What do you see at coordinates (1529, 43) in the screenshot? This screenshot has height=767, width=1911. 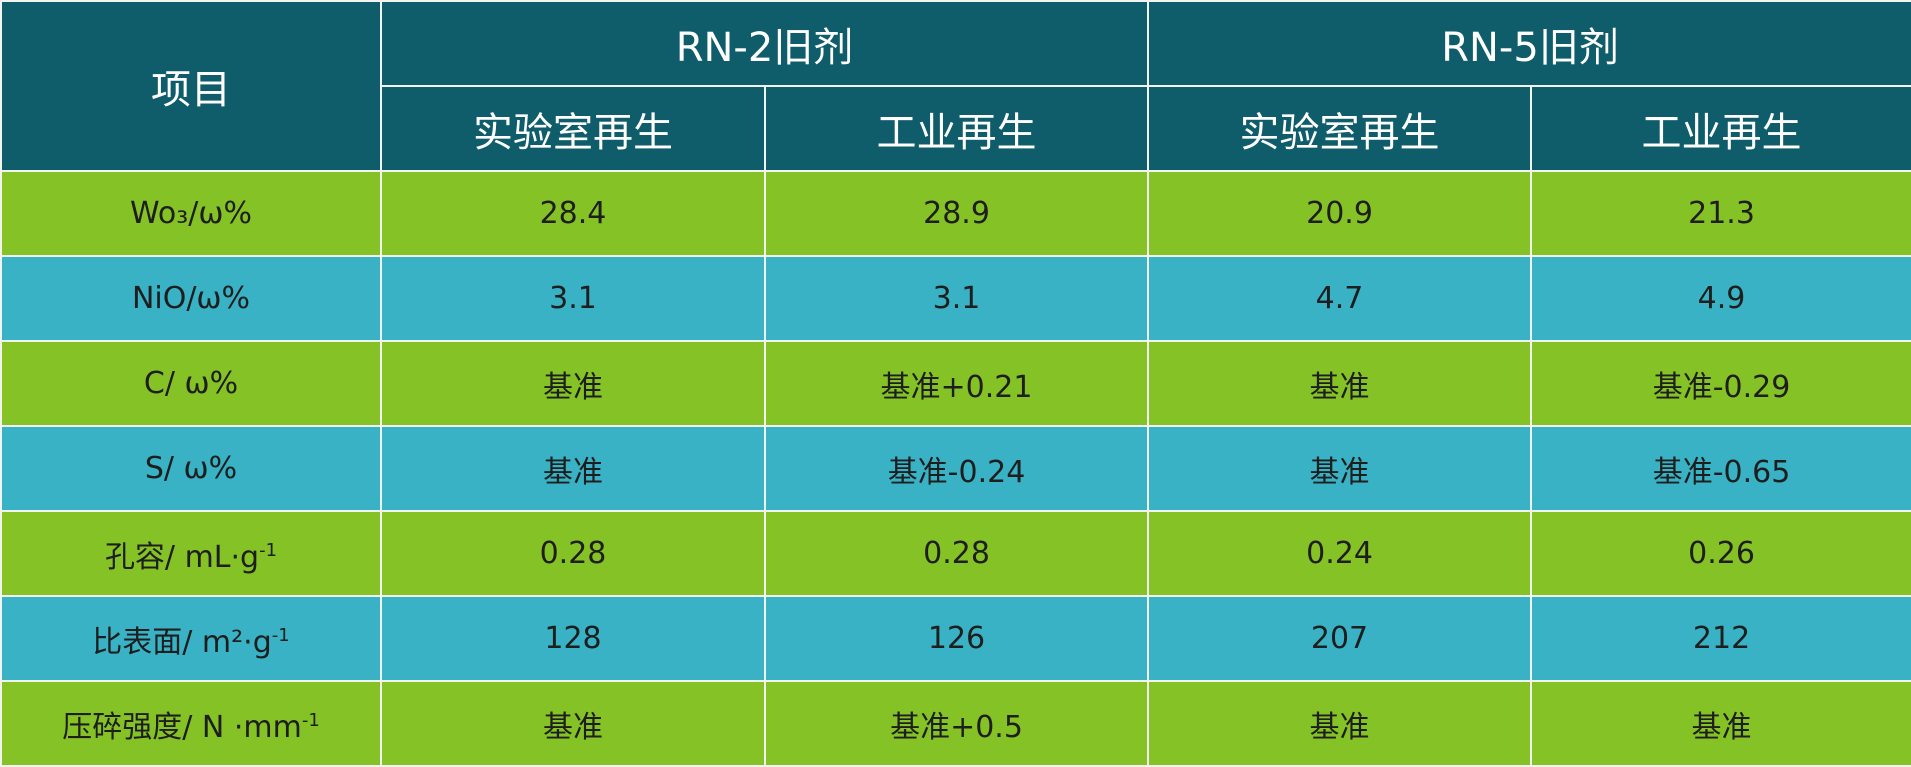 I see `header-group-rn5: RN-5旧剂` at bounding box center [1529, 43].